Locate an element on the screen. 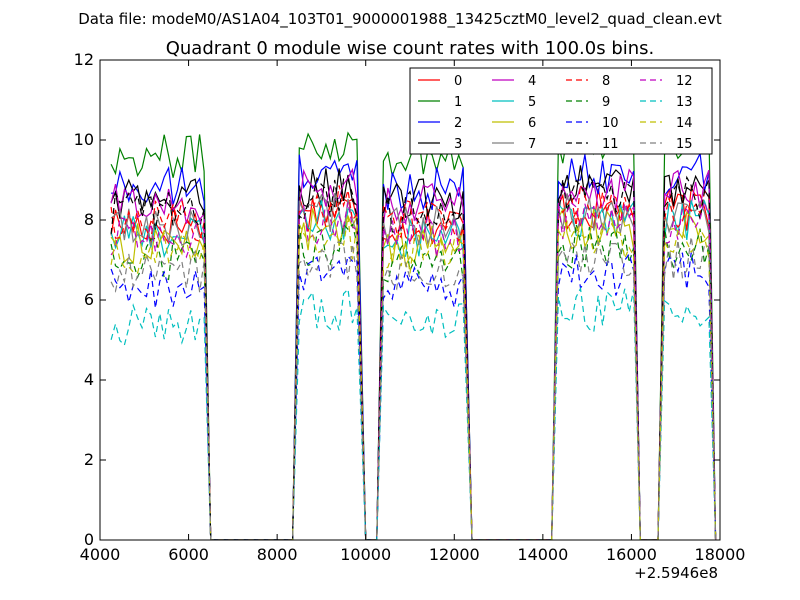 The height and width of the screenshot is (600, 800). legend-label-6: 6 is located at coordinates (532, 123).